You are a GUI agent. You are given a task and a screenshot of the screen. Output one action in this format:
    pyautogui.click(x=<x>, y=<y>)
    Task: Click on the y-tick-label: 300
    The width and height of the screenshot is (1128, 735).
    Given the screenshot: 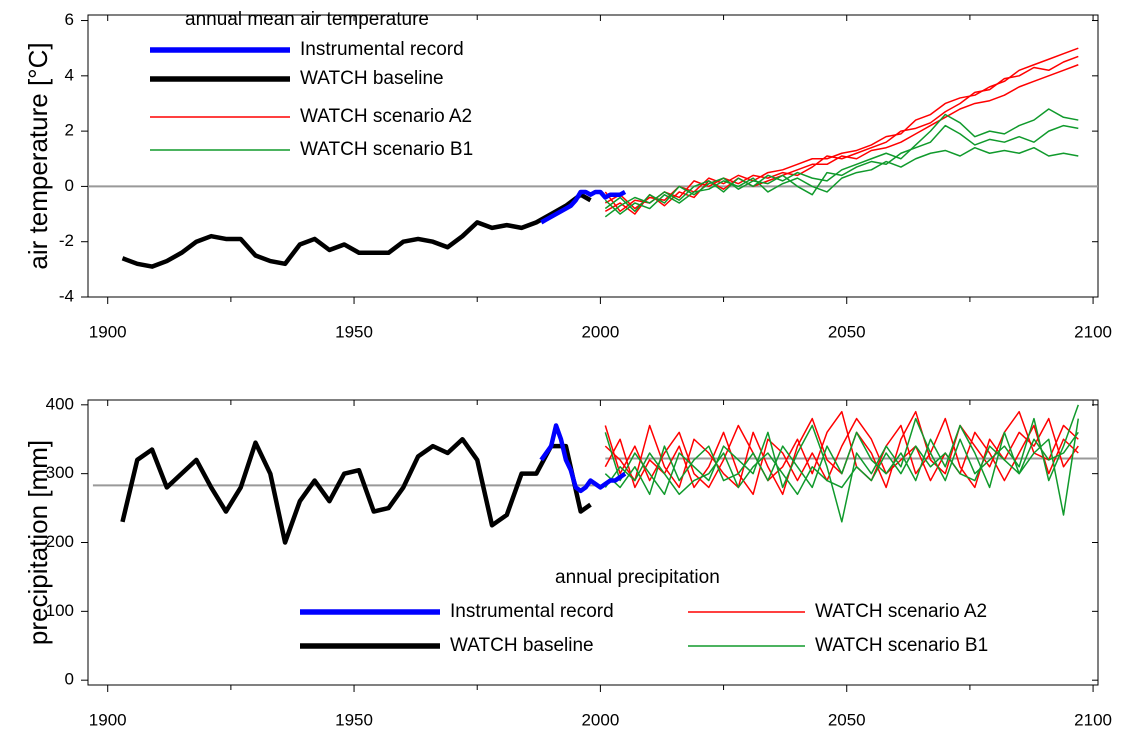 What is the action you would take?
    pyautogui.click(x=60, y=472)
    